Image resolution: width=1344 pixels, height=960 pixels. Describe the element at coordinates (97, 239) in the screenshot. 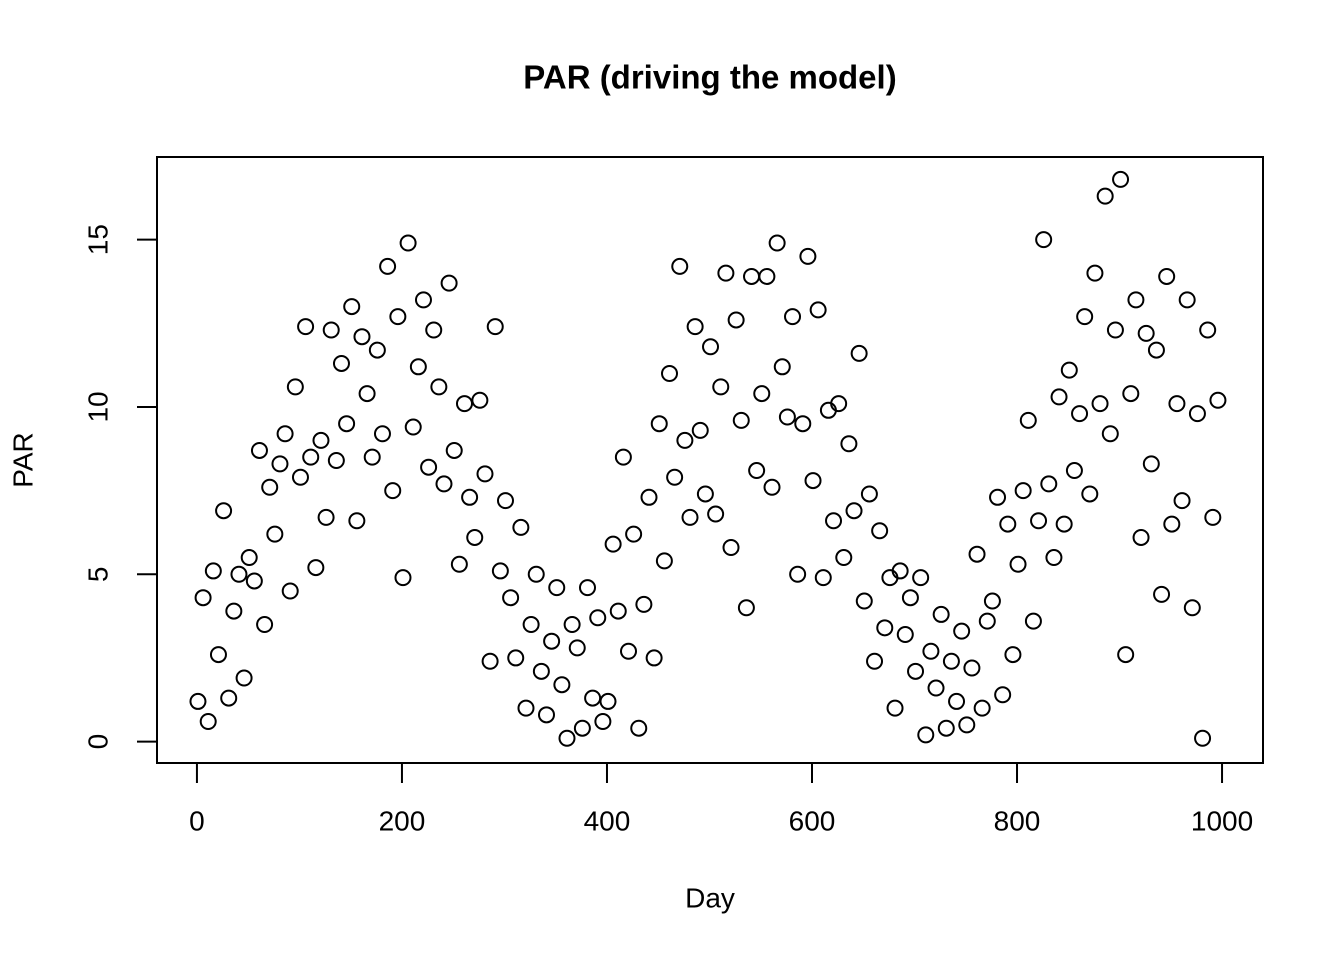

I see `y-tick-label: 15` at that location.